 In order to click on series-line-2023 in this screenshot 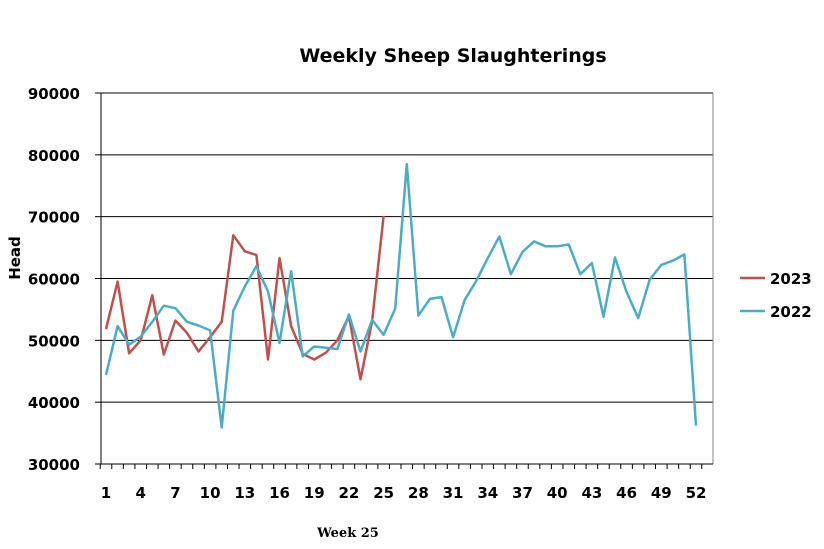, I will do `click(244, 298)`.